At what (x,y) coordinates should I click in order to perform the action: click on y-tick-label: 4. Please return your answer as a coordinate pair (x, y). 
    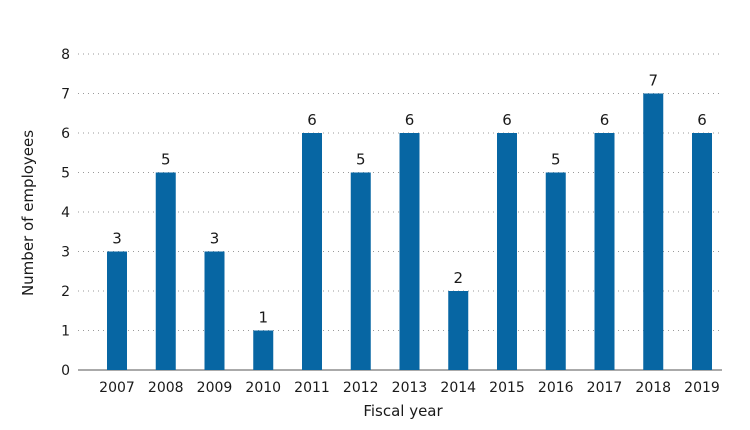
    Looking at the image, I should click on (65, 213).